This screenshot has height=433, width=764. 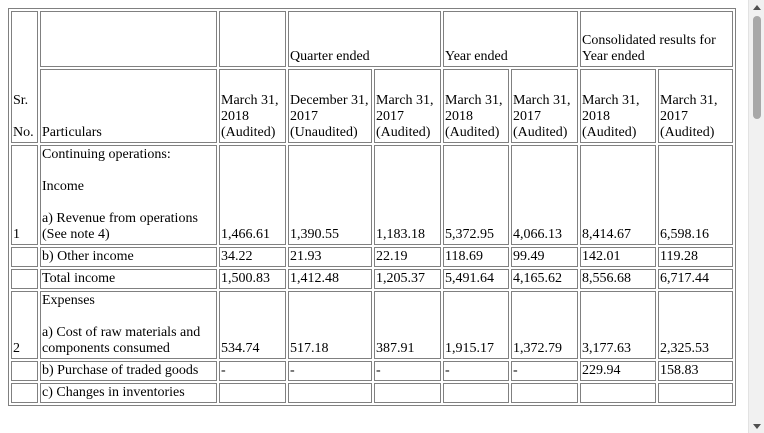 What do you see at coordinates (106, 154) in the screenshot?
I see `continuing-operations-label: Continuing operations:` at bounding box center [106, 154].